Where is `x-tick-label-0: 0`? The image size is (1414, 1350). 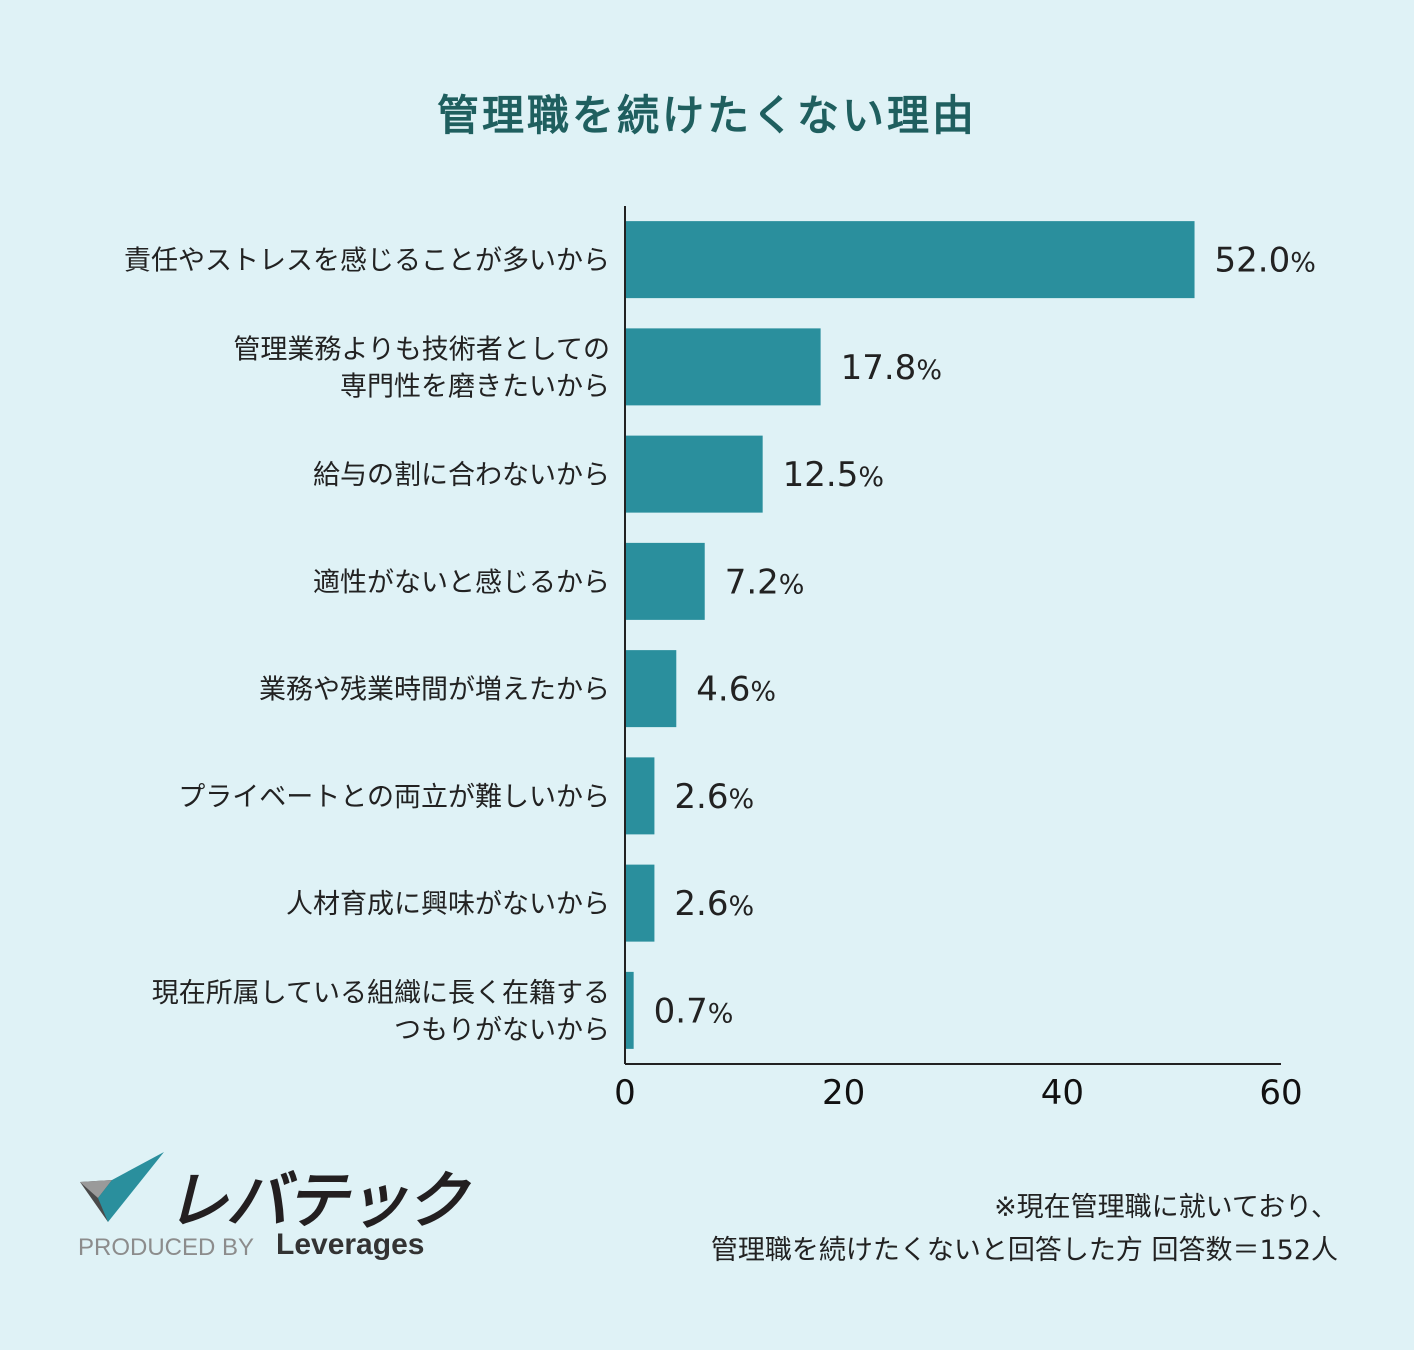
x-tick-label-0: 0 is located at coordinates (625, 1093).